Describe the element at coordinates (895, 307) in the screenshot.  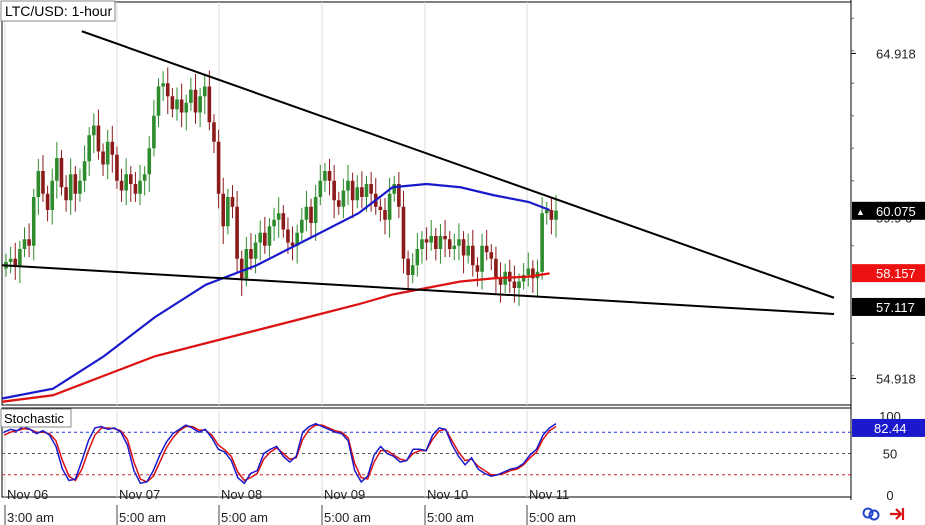
I see `price-tag-label: 57.117` at that location.